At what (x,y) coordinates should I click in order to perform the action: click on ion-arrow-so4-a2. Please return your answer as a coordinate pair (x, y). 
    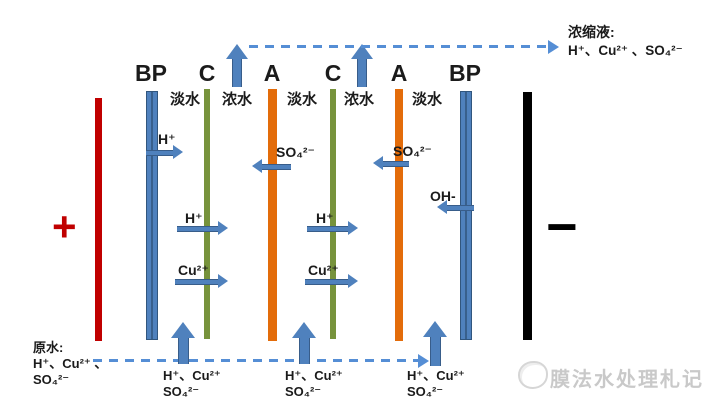
    Looking at the image, I should click on (391, 163).